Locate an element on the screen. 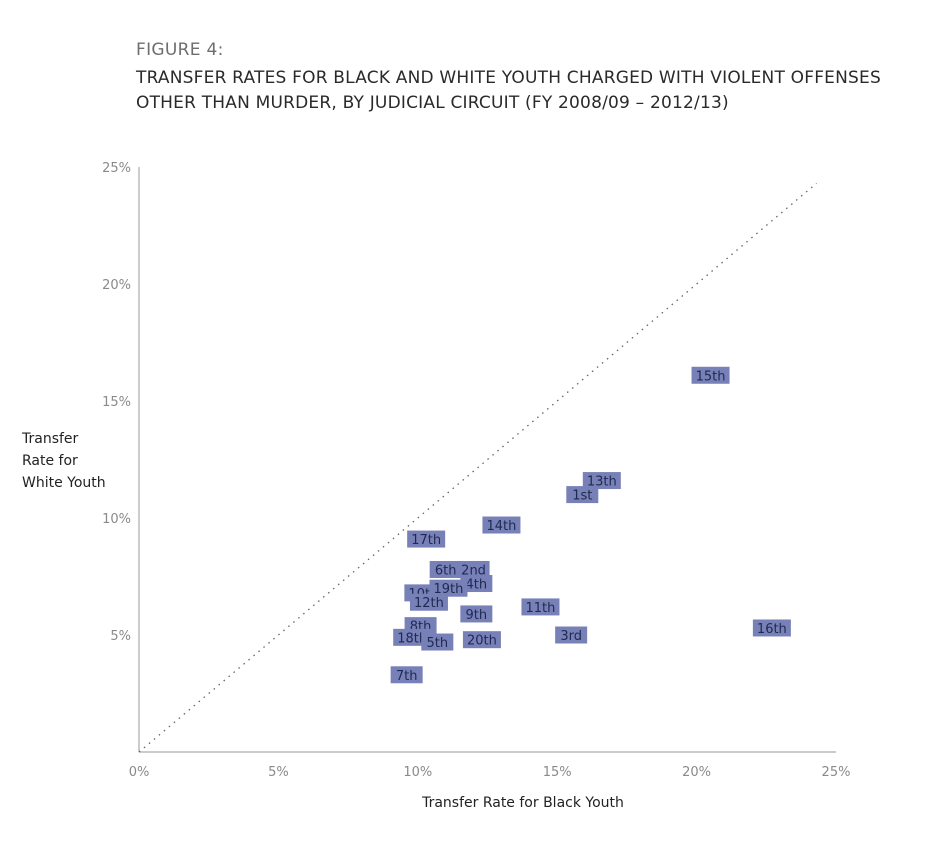 The height and width of the screenshot is (867, 946). figure-label: FIGURE 4: is located at coordinates (180, 50).